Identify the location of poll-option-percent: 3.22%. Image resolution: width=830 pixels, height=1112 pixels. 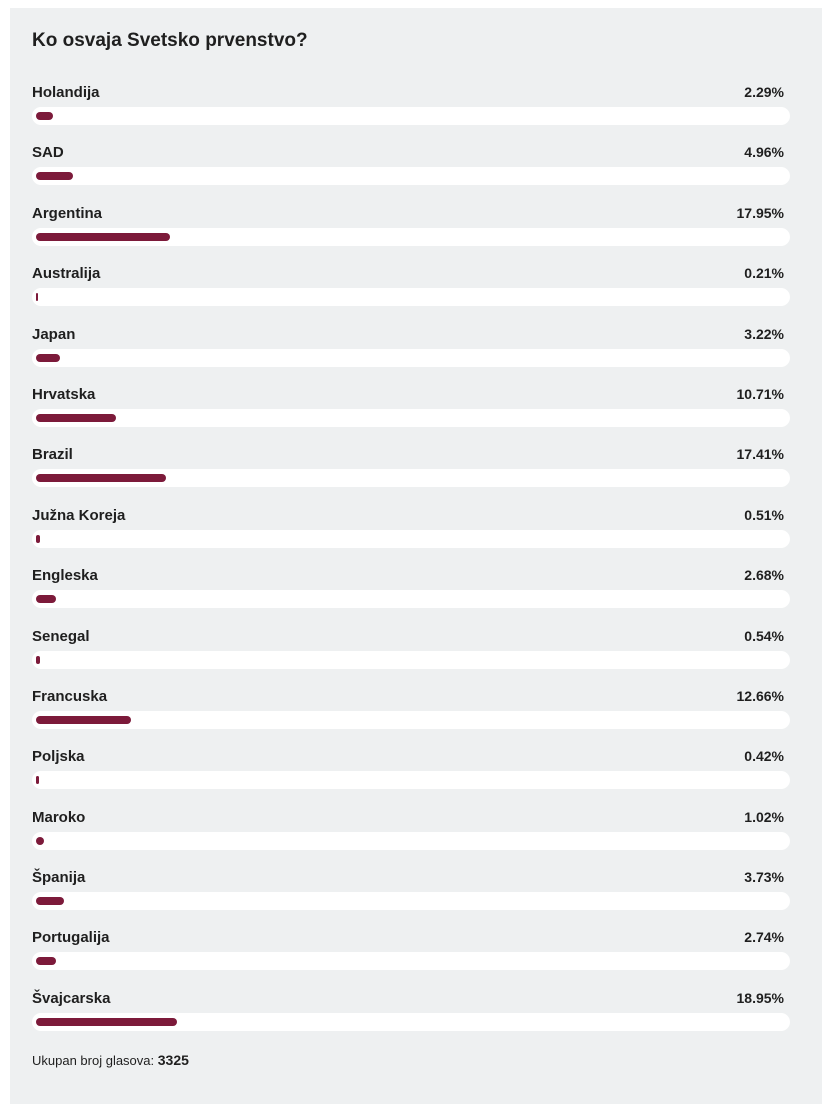
(764, 333).